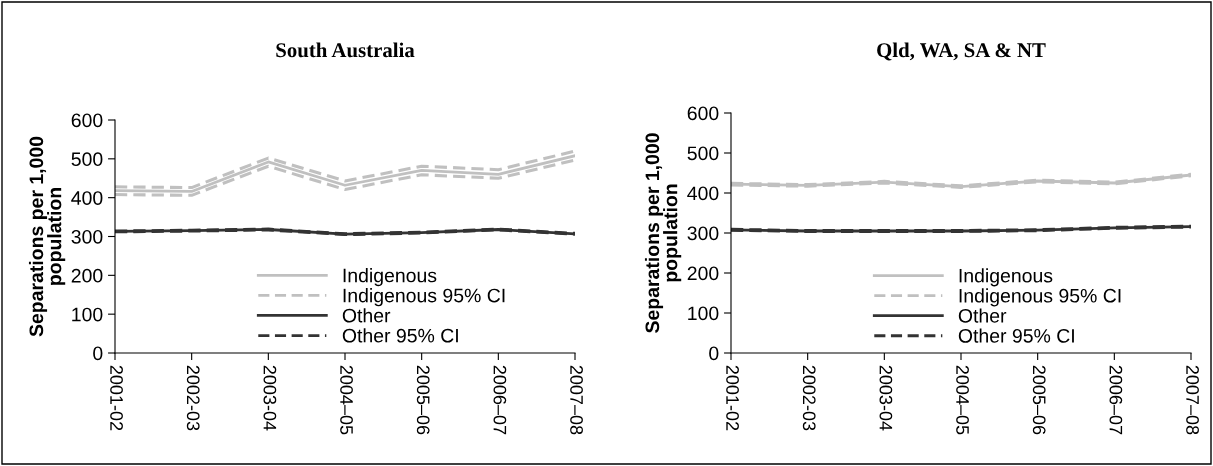  What do you see at coordinates (961, 51) in the screenshot?
I see `chart-title: Qld, WA, SA & NT` at bounding box center [961, 51].